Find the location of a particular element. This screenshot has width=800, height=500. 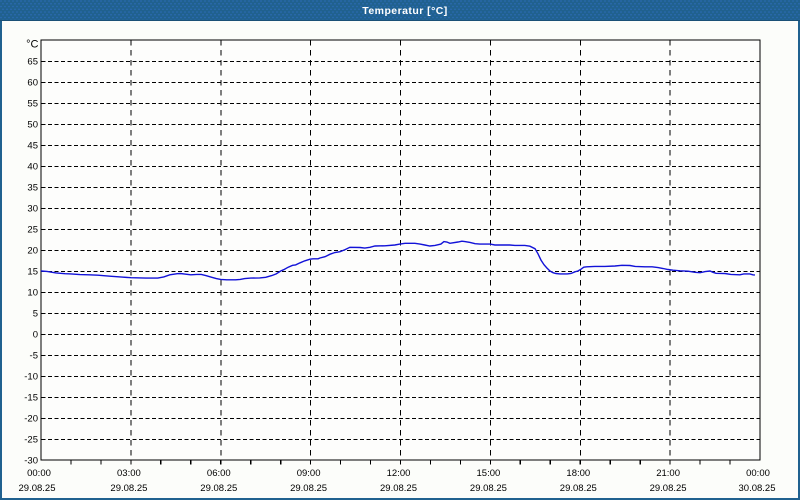

svg-text: 03:00 is located at coordinates (129, 473).